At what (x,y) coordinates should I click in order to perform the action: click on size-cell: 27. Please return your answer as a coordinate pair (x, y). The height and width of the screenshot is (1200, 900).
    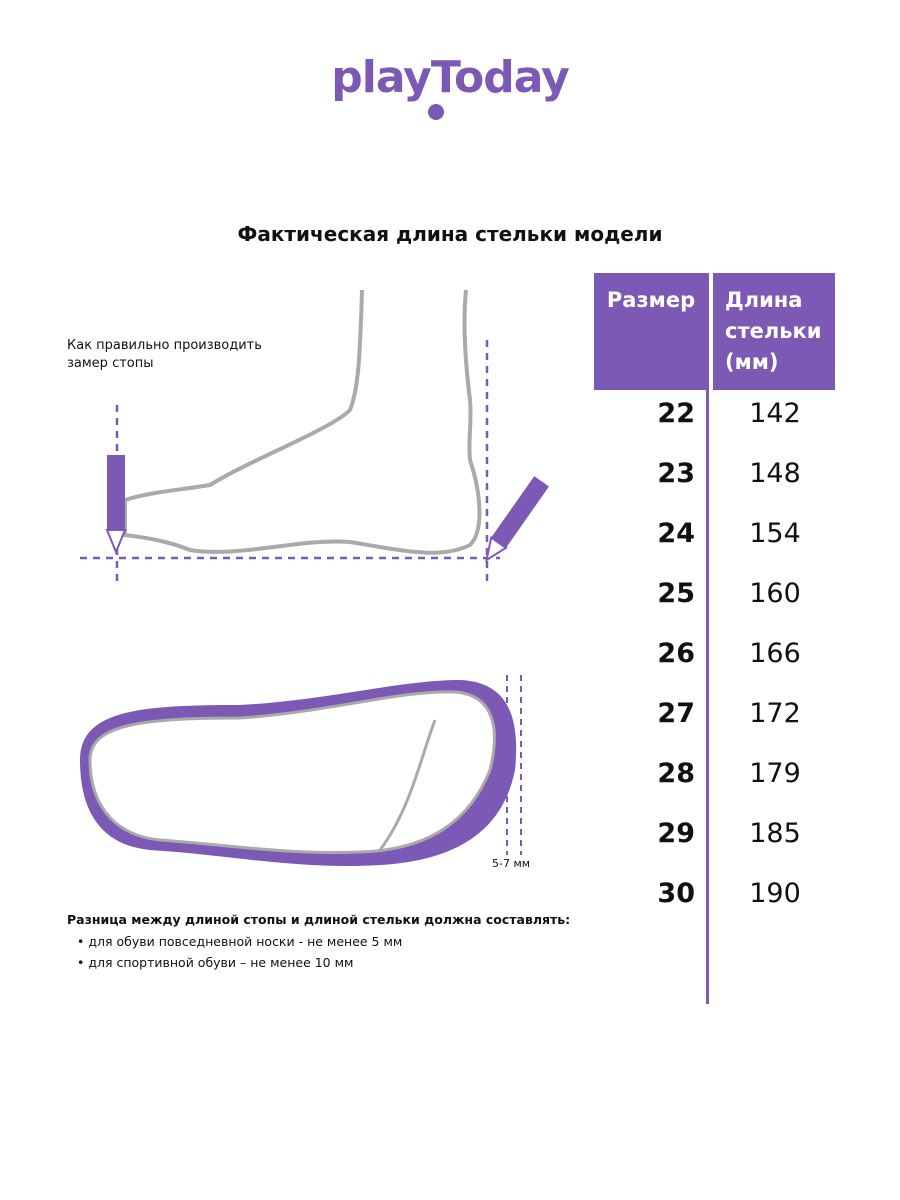
    Looking at the image, I should click on (676, 713).